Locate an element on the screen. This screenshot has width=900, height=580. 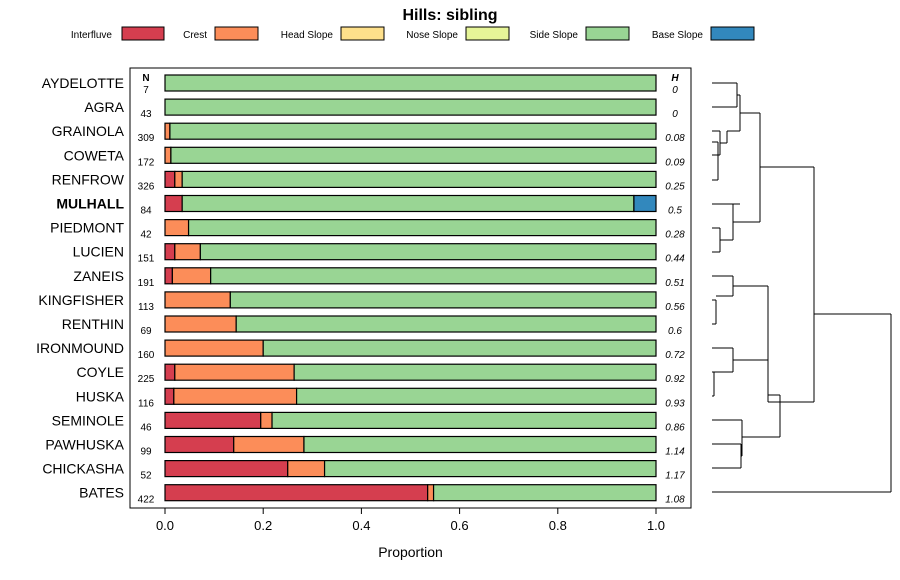
category-label: AYDELOTTE is located at coordinates (83, 83).